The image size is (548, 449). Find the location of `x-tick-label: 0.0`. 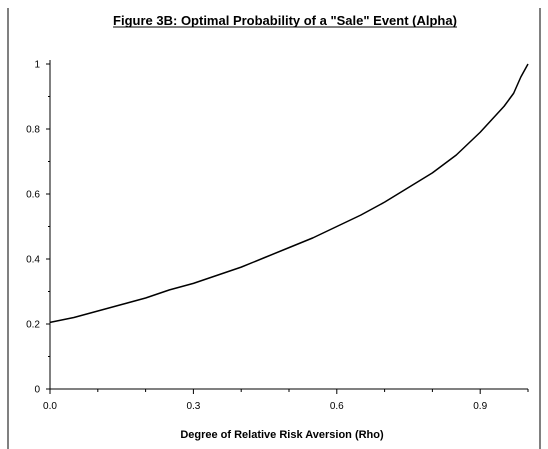

x-tick-label: 0.0 is located at coordinates (50, 406).